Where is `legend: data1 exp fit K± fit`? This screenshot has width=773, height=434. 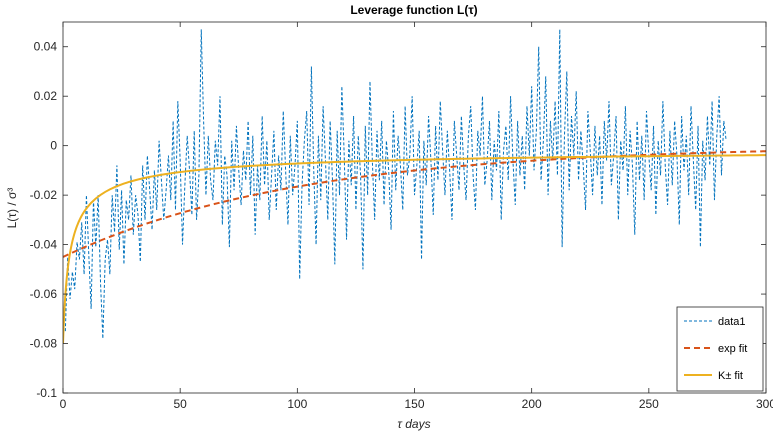 legend: data1 exp fit K± fit is located at coordinates (720, 349).